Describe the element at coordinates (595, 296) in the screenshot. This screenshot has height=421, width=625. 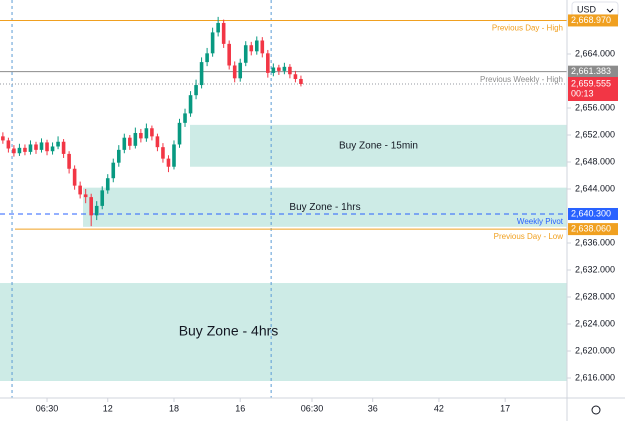
I see `y-tick-label: 2,628.000` at that location.